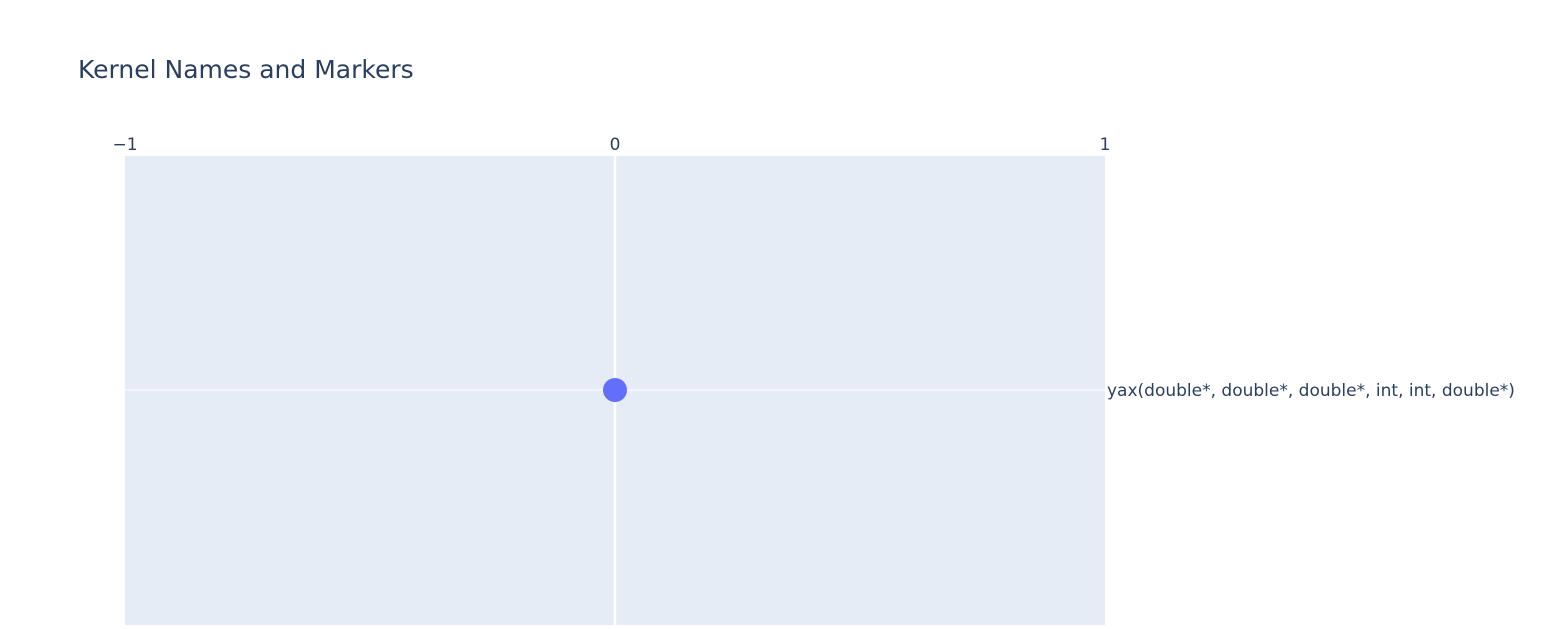 The image size is (1563, 629). I want to click on x-tick-label: 0, so click(615, 145).